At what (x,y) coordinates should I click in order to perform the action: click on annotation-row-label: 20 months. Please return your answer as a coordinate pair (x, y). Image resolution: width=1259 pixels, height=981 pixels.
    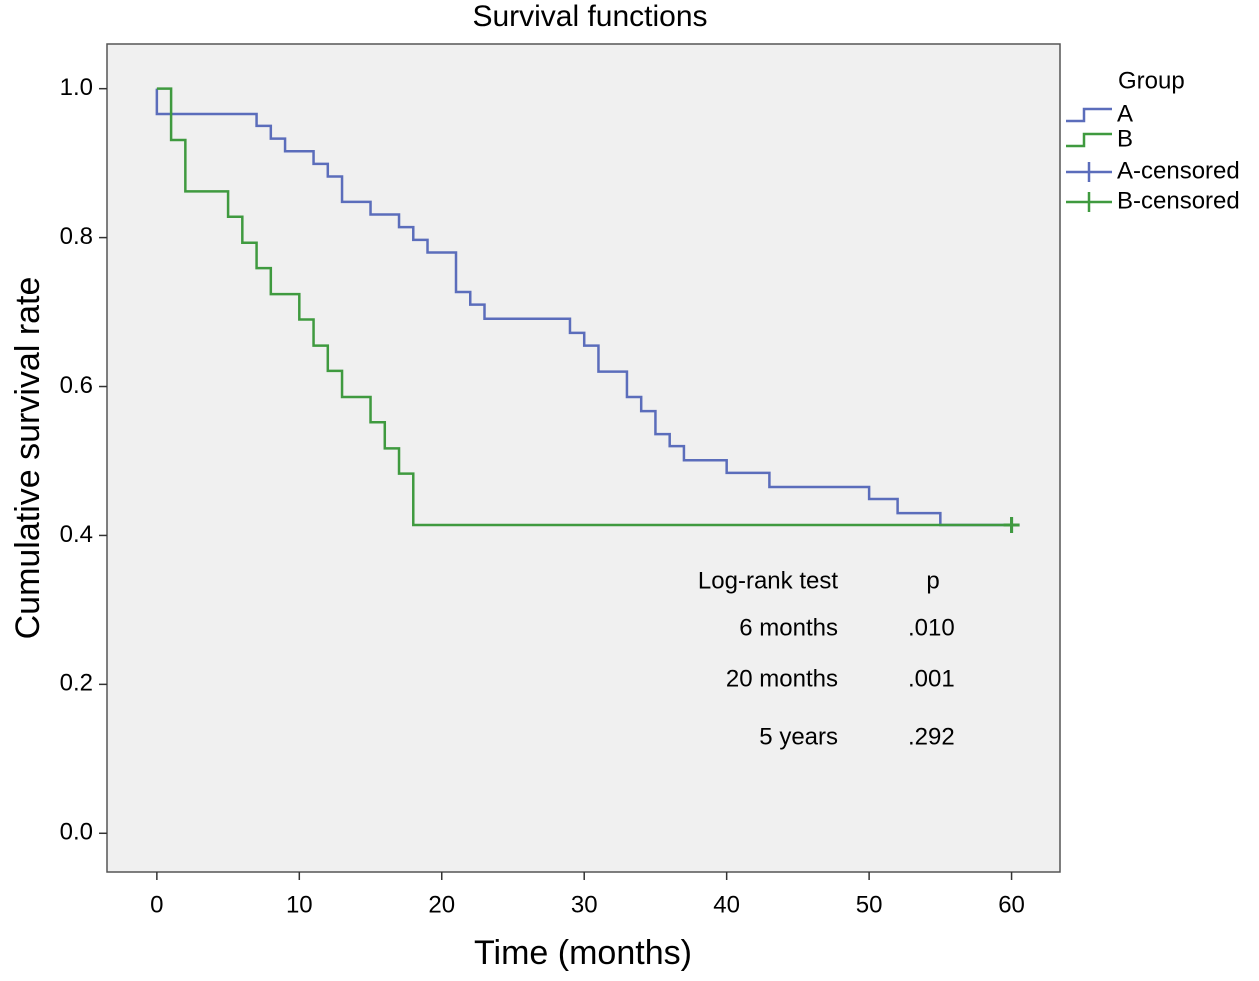
    Looking at the image, I should click on (782, 678).